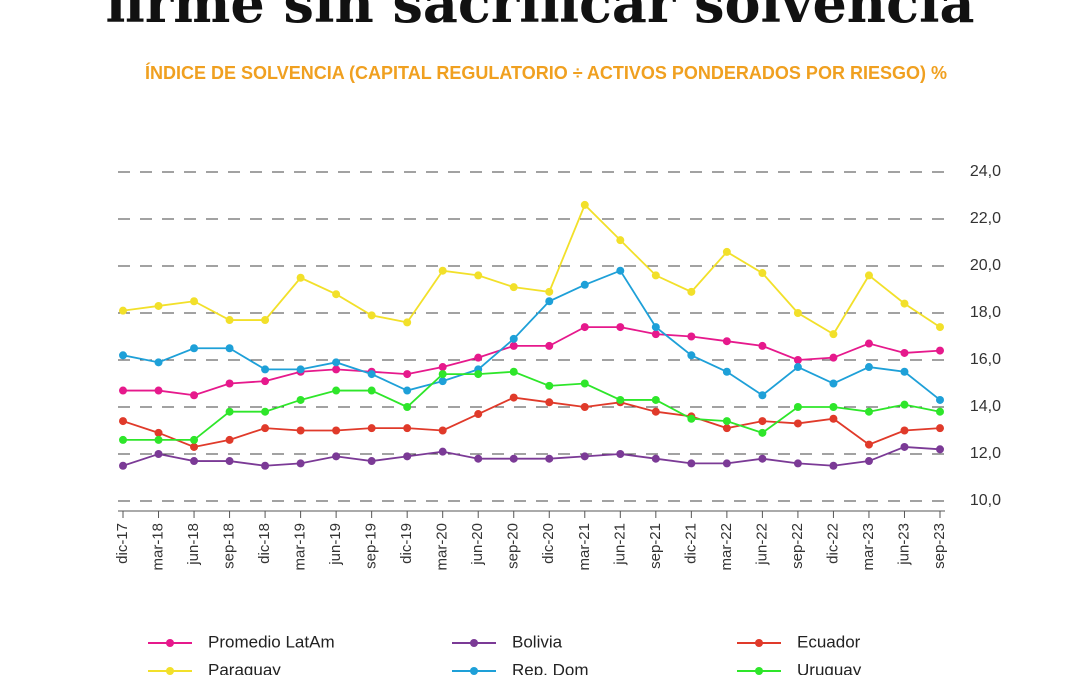 The height and width of the screenshot is (675, 1080). Describe the element at coordinates (540, 17) in the screenshot. I see `chart-title: firme sin sacrificar solvencia` at that location.